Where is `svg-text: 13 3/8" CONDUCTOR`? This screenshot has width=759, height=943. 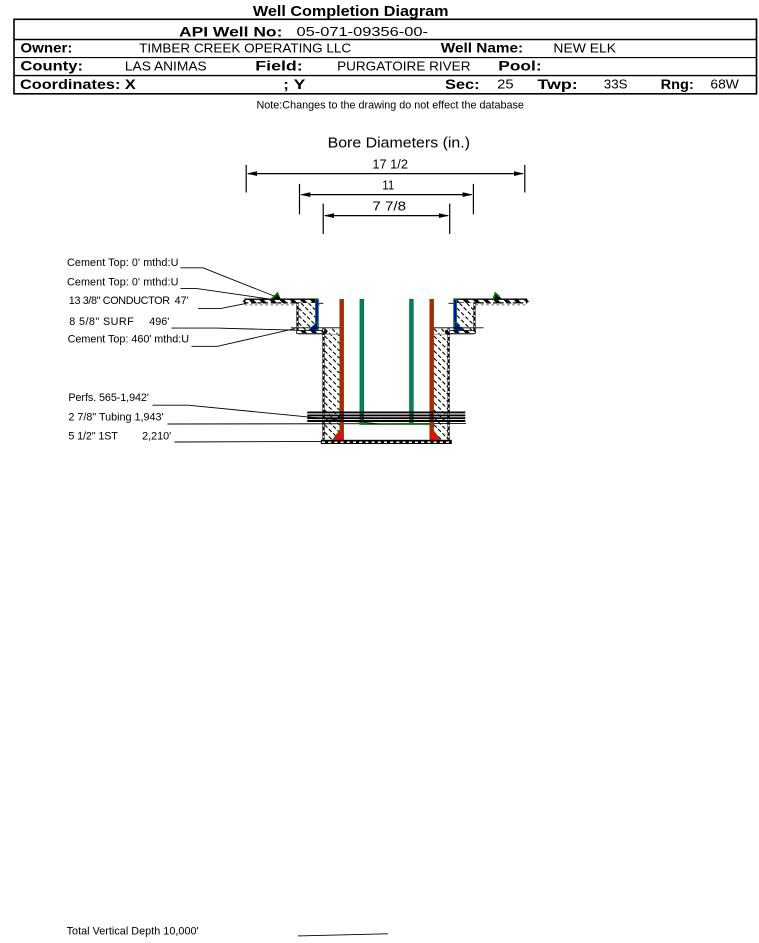
svg-text: 13 3/8" CONDUCTOR is located at coordinates (119, 301).